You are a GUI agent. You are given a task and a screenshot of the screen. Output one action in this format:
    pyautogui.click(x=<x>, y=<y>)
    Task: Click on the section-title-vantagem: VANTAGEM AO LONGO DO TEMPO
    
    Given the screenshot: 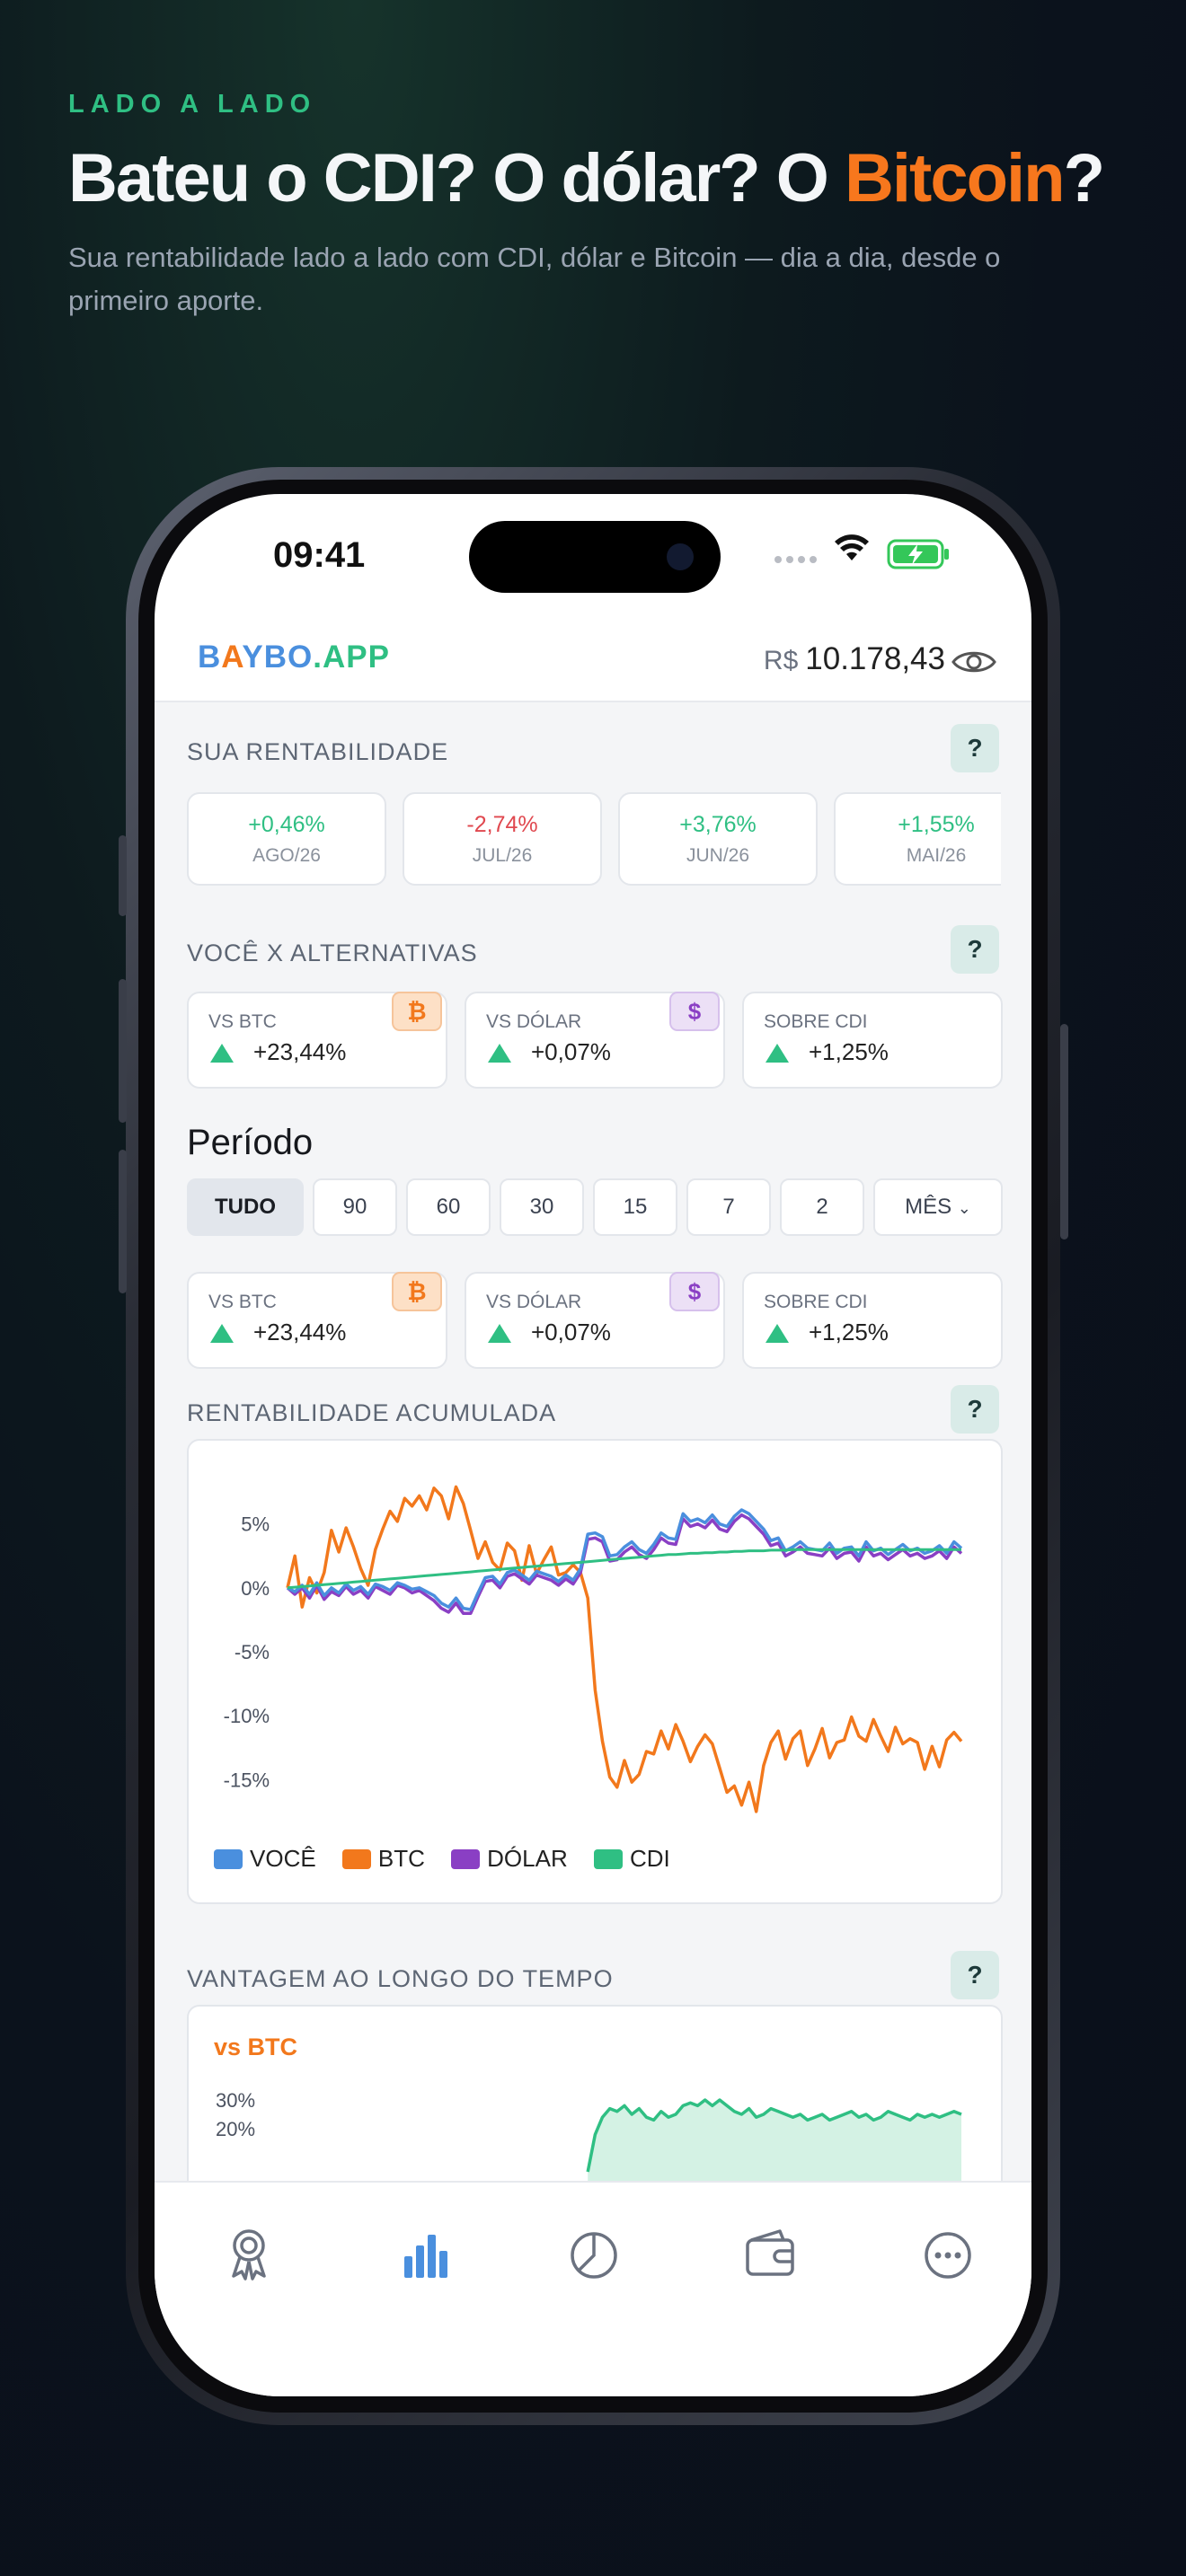 What is the action you would take?
    pyautogui.click(x=400, y=1978)
    